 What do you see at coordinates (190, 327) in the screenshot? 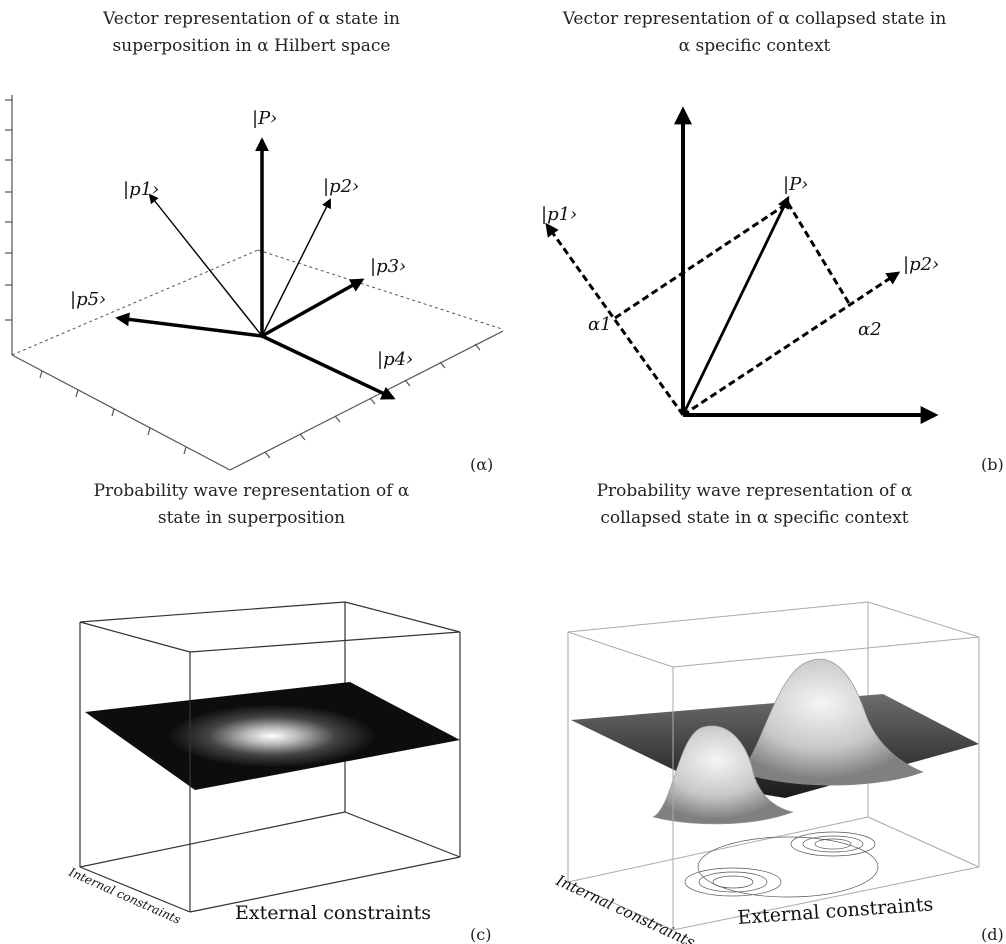
I see `vector-p5` at bounding box center [190, 327].